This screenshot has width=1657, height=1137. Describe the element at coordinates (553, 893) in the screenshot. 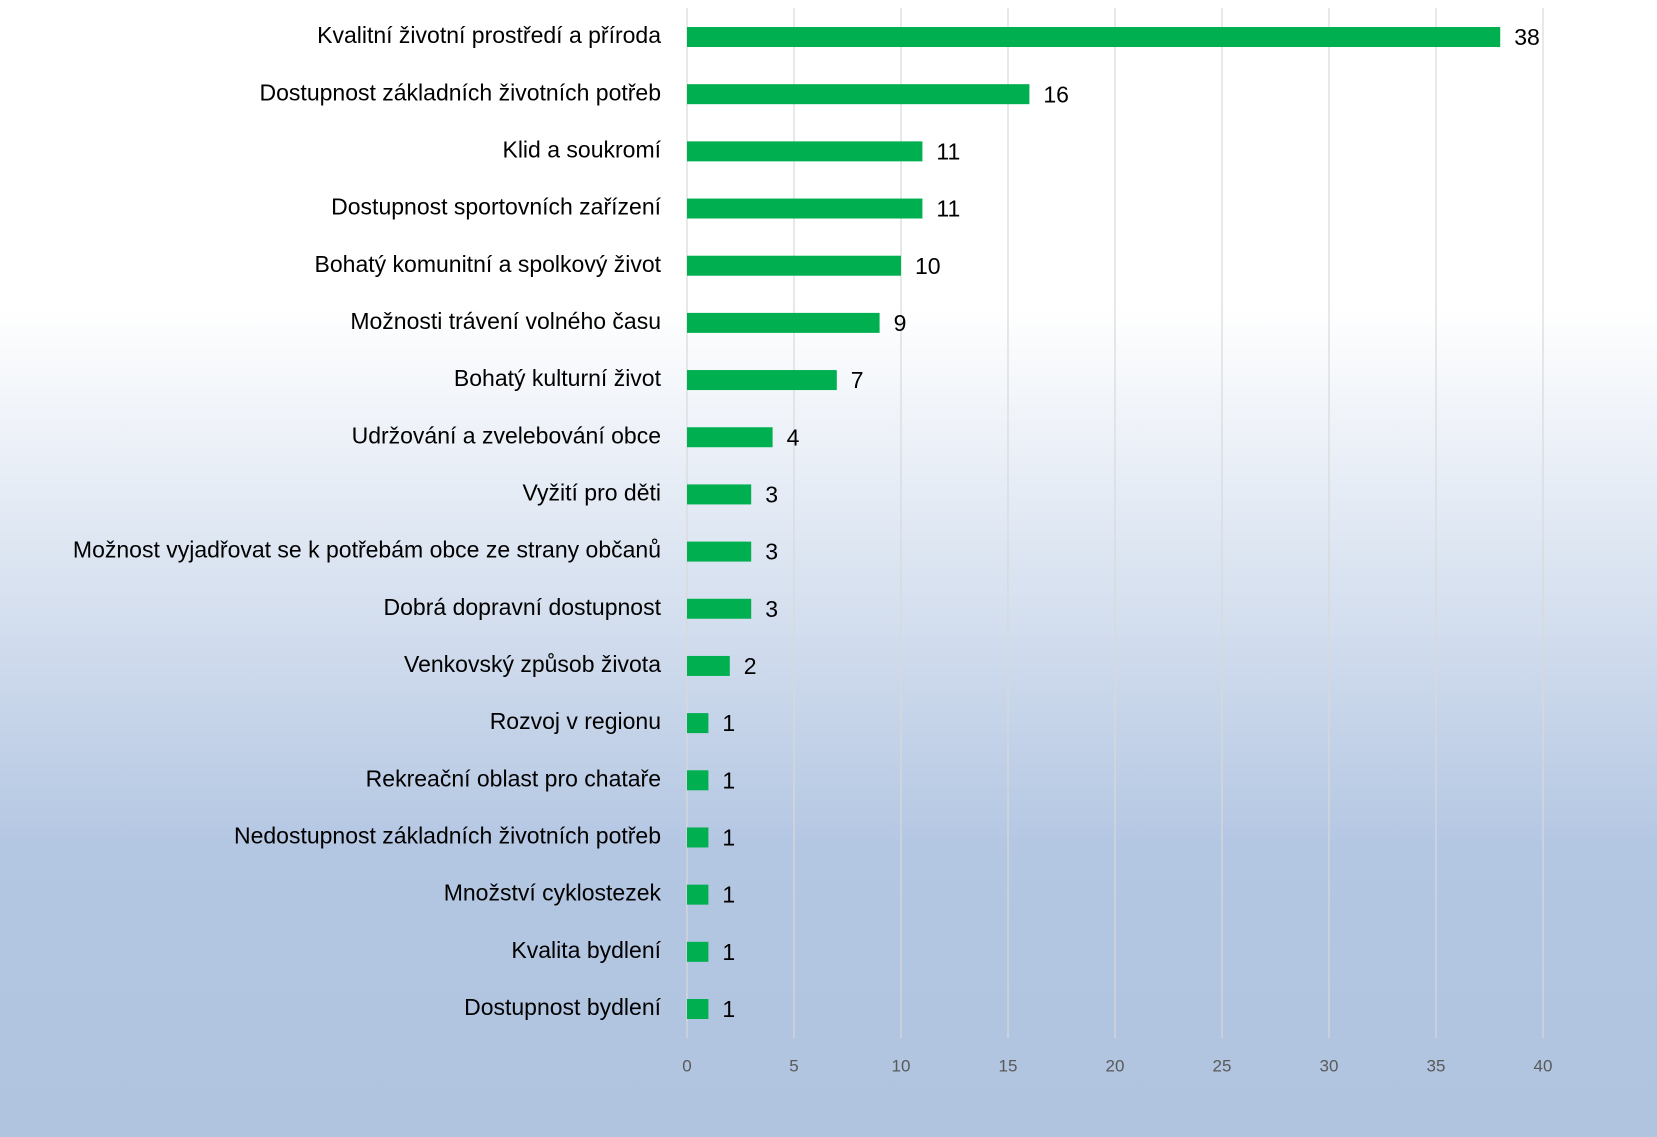

I see `y-tick-label: Množství cyklostezek` at that location.